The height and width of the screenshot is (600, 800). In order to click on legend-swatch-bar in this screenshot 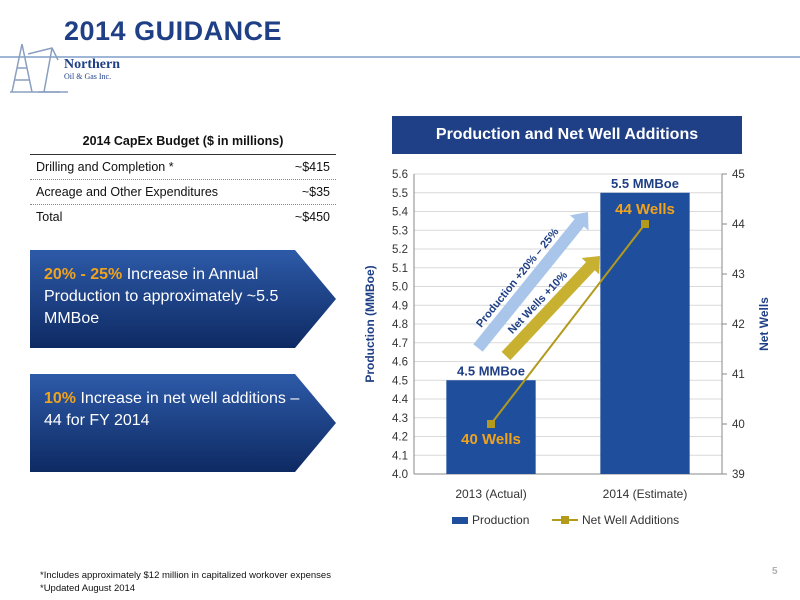, I will do `click(460, 520)`.